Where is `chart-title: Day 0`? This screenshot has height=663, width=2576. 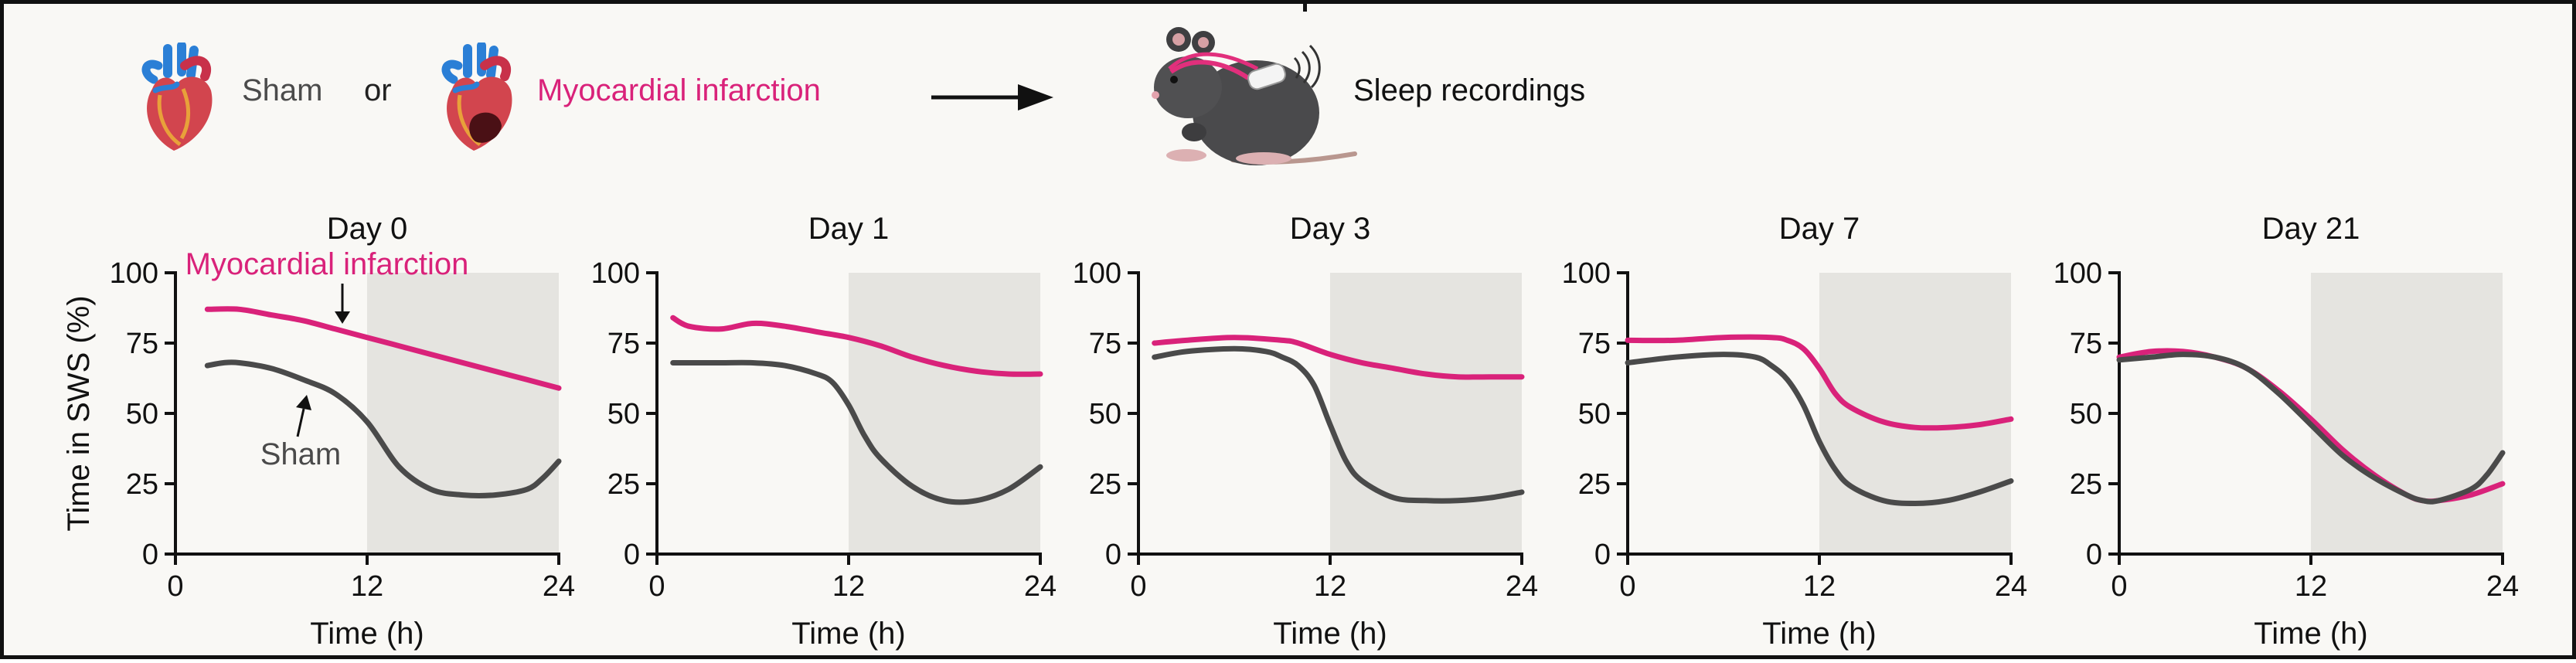 chart-title: Day 0 is located at coordinates (367, 229).